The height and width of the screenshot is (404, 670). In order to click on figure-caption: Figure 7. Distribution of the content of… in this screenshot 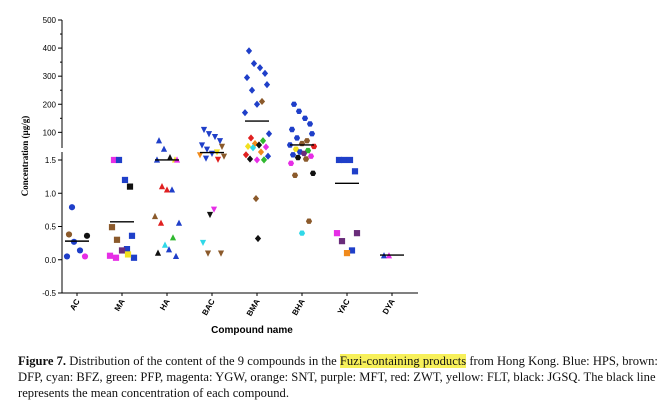, I will do `click(342, 377)`.